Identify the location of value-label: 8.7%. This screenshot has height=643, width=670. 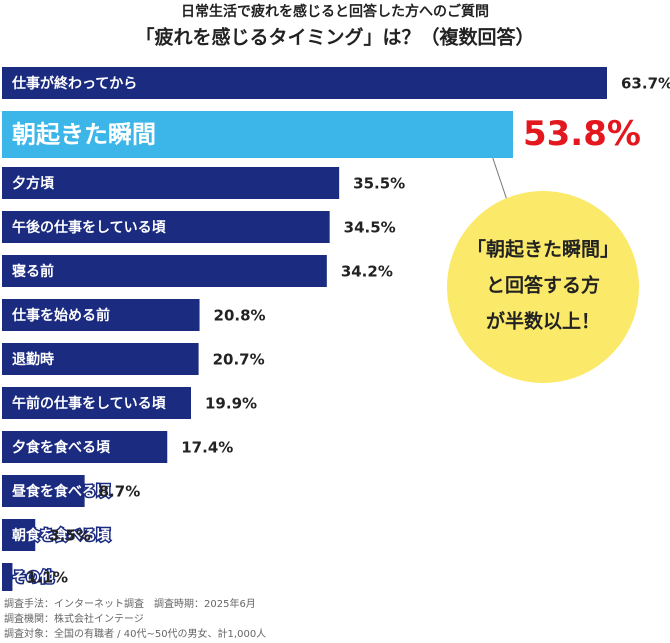
(120, 492).